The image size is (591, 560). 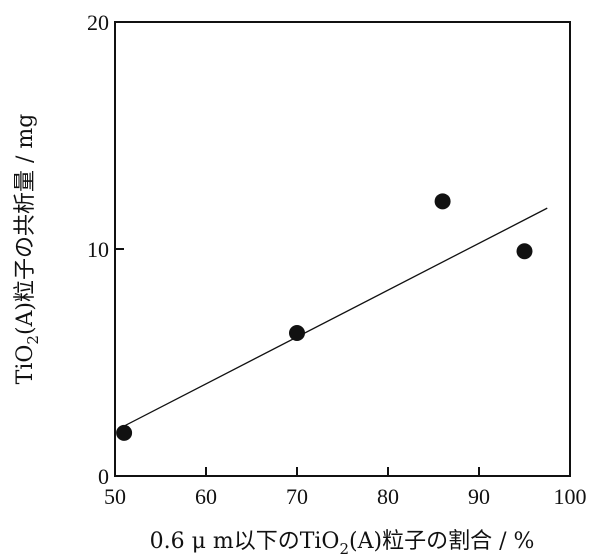 What do you see at coordinates (342, 543) in the screenshot?
I see `x-axis-title: 0.6 μ m以下のTiO2(A)粒子の割合 / %` at bounding box center [342, 543].